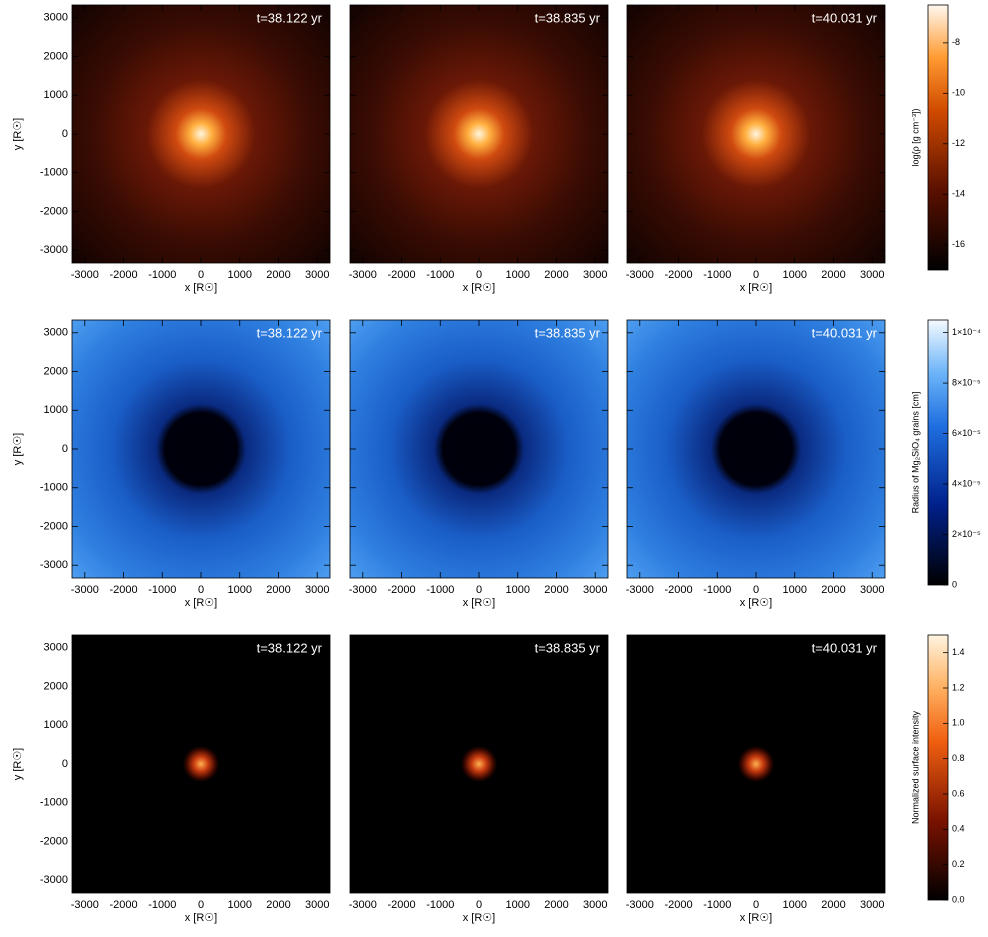 The height and width of the screenshot is (937, 988). Describe the element at coordinates (915, 767) in the screenshot. I see `colorbar-label: Normalized surface intensity` at that location.